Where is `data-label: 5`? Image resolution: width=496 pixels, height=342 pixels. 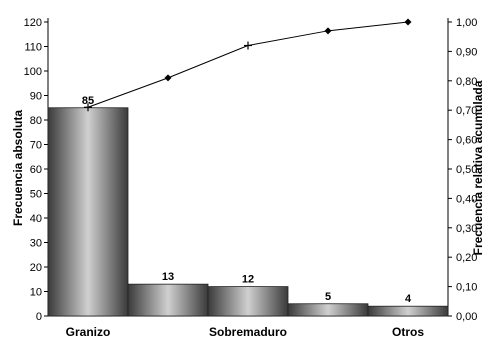 data-label: 5 is located at coordinates (328, 297).